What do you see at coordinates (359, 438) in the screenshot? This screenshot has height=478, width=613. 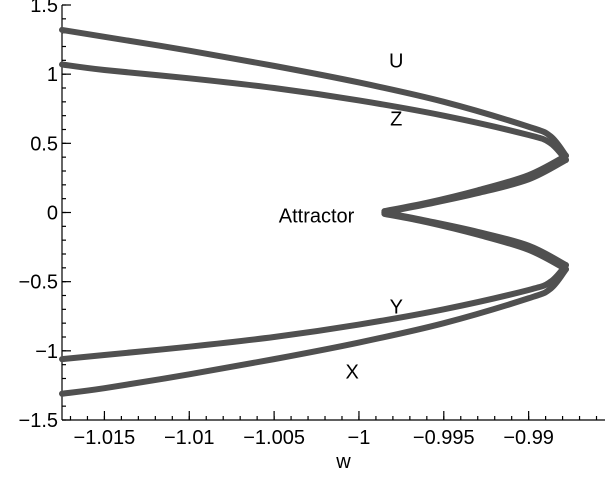 I see `x-tick-label: −1` at bounding box center [359, 438].